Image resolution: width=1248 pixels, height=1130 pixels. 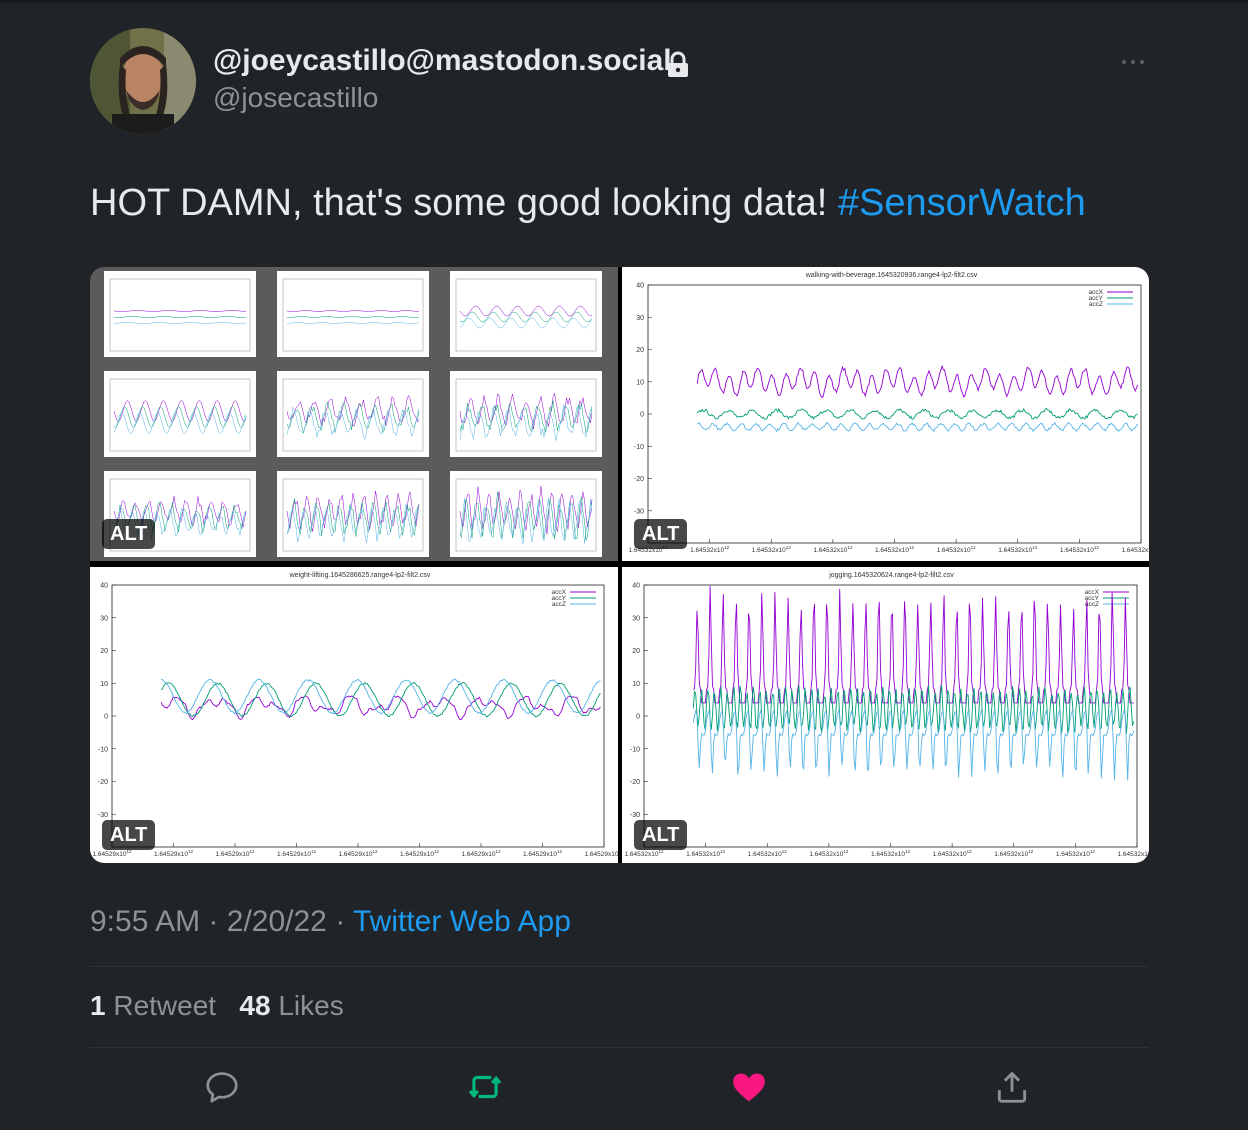 I want to click on thumbnail-collage, so click(x=353, y=414).